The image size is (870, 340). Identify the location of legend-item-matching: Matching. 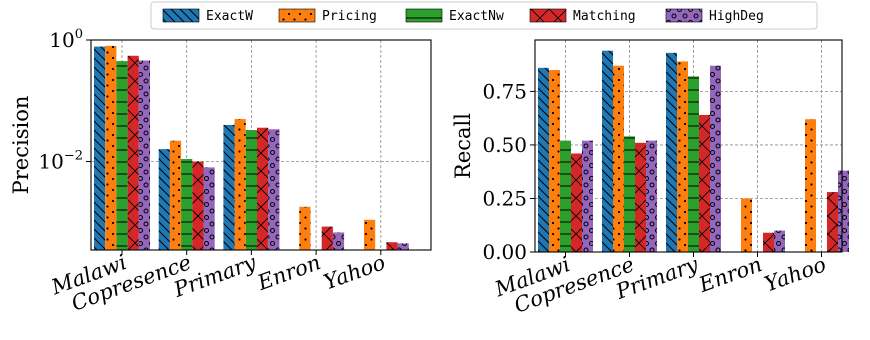
(582, 16).